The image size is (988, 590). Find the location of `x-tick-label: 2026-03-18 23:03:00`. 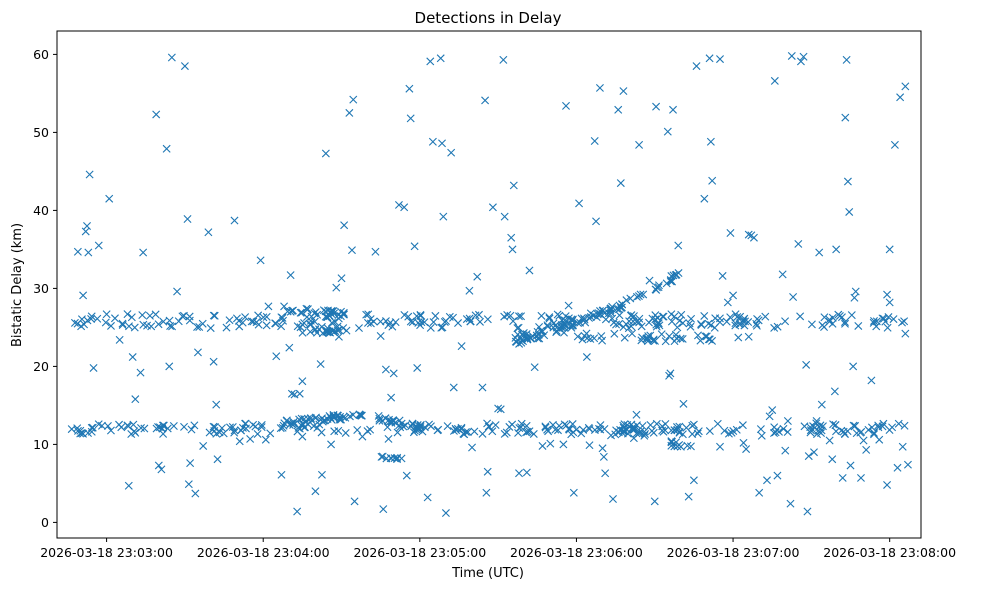

x-tick-label: 2026-03-18 23:03:00 is located at coordinates (106, 552).